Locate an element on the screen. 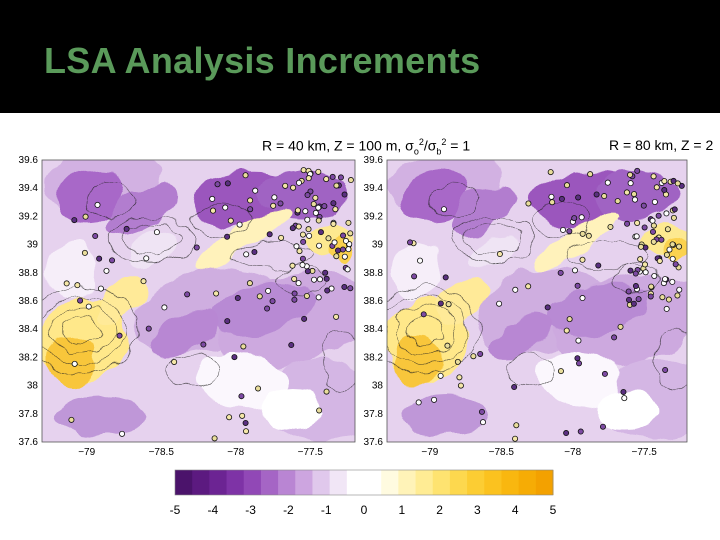 The width and height of the screenshot is (720, 540). y-tick-label: 38.6 is located at coordinates (374, 301).